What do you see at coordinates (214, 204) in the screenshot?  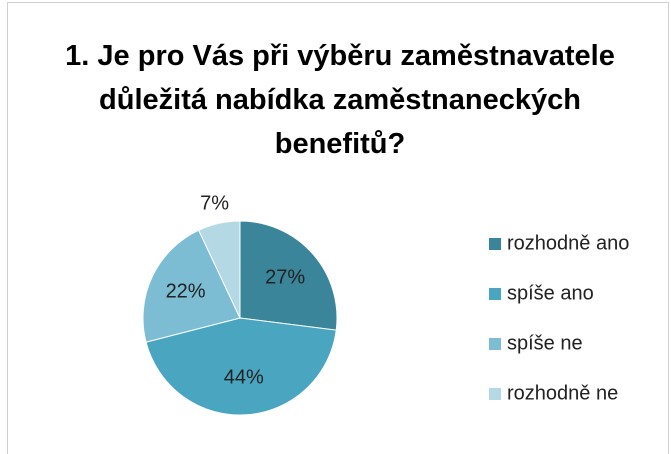 I see `data-label: 7%` at bounding box center [214, 204].